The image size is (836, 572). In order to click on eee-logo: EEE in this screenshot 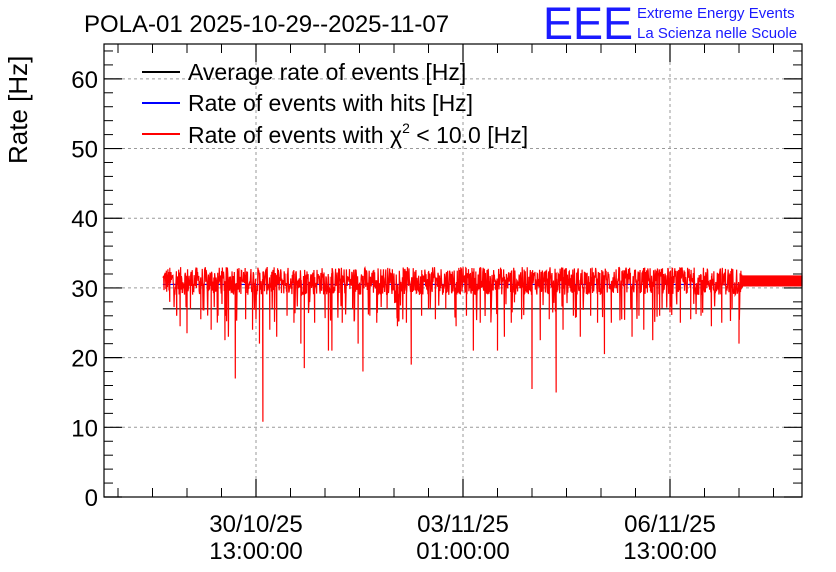, I will do `click(588, 24)`.